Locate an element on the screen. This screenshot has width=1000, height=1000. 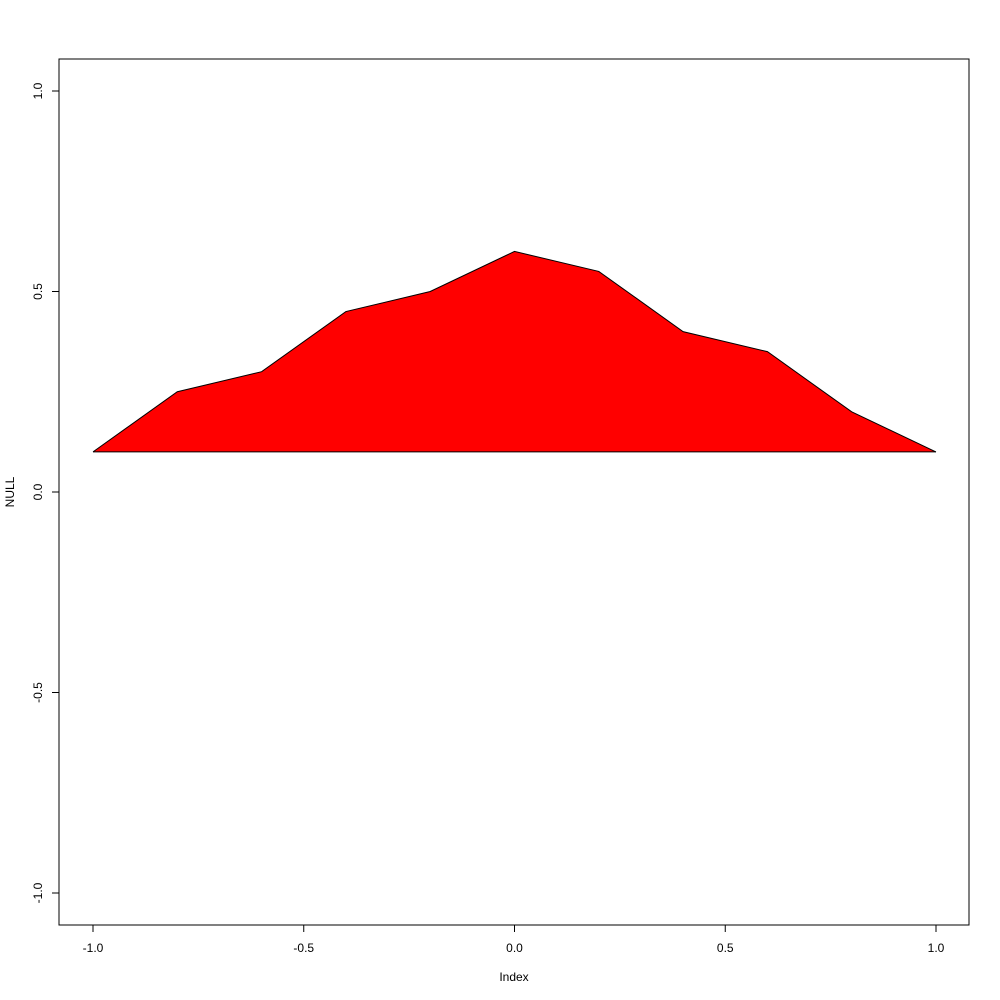
x-axis: -1.0 -0.5 0.0 0.5 1.0 is located at coordinates (514, 939).